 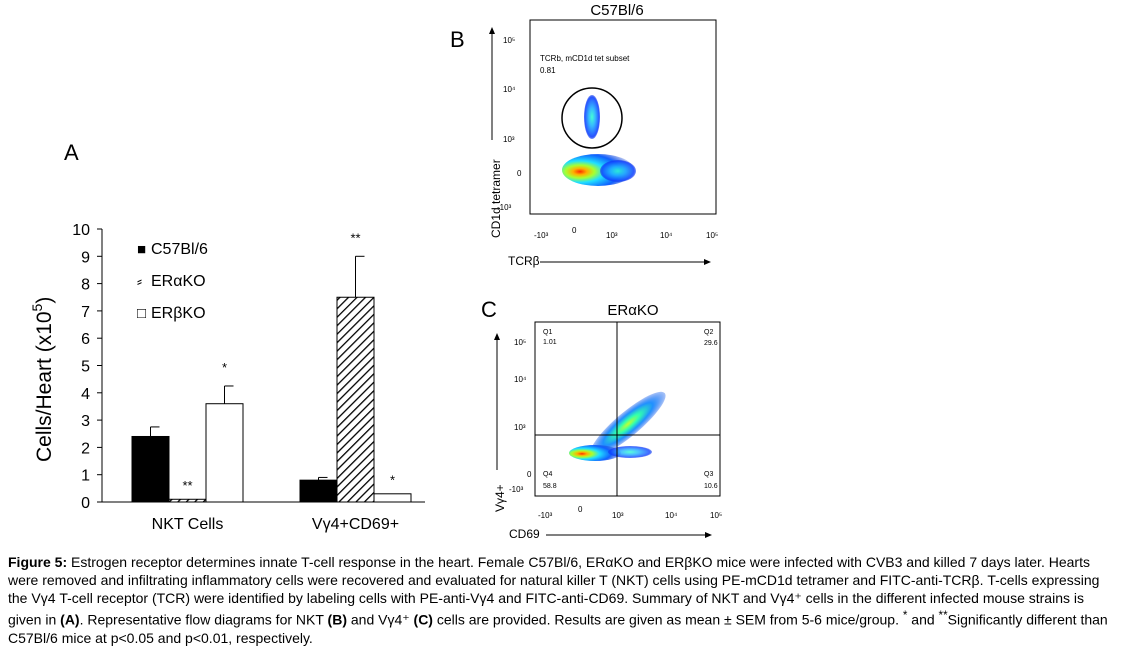 I want to click on x-category-label: Vγ4+CD69+, so click(x=355, y=524).